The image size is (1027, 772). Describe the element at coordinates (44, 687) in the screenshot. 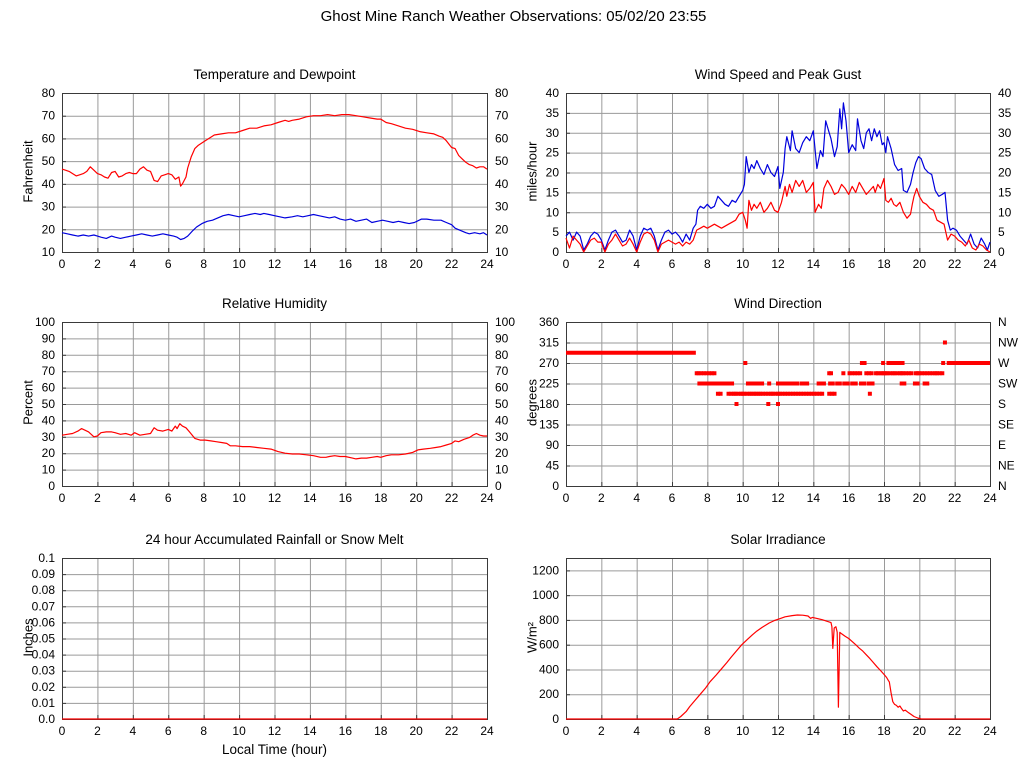

I see `svg-text: 0.02` at that location.